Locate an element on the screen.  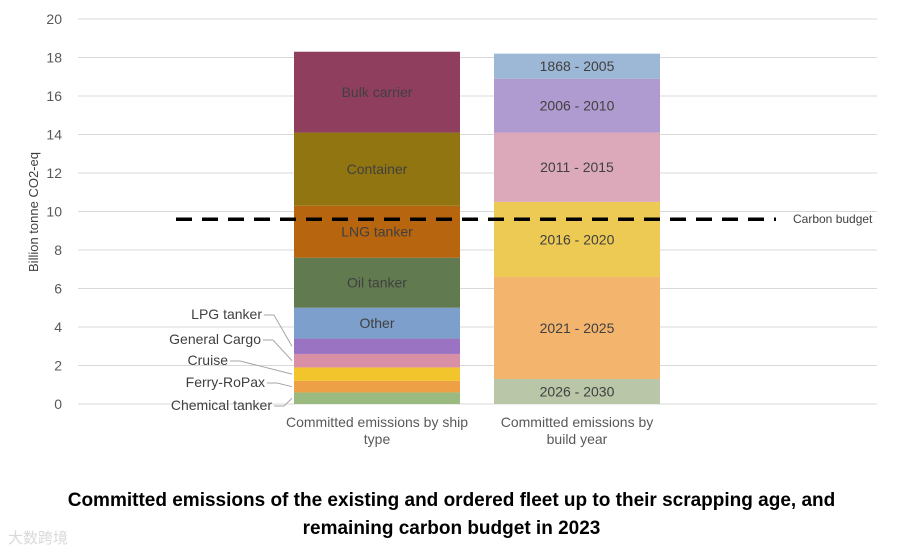
y-tick-label: 2 is located at coordinates (58, 366).